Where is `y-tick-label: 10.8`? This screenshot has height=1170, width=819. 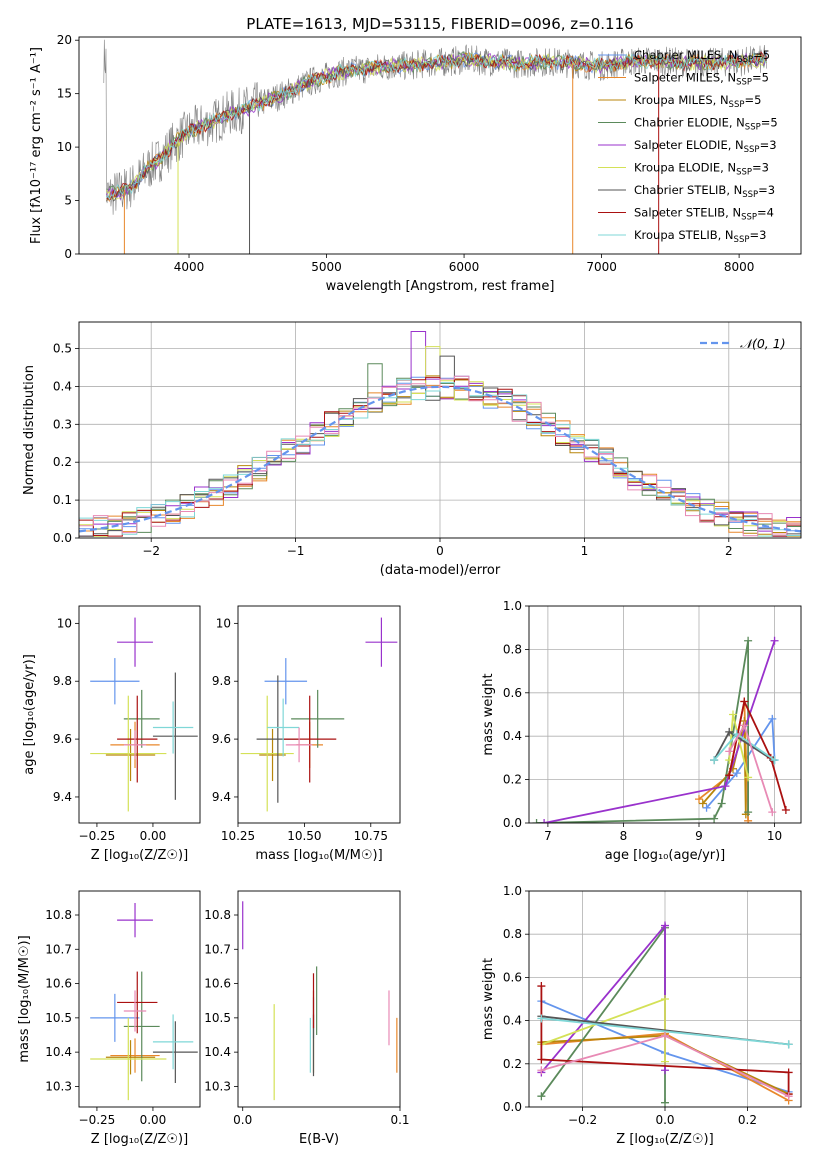
y-tick-label: 10.8 is located at coordinates (58, 915).